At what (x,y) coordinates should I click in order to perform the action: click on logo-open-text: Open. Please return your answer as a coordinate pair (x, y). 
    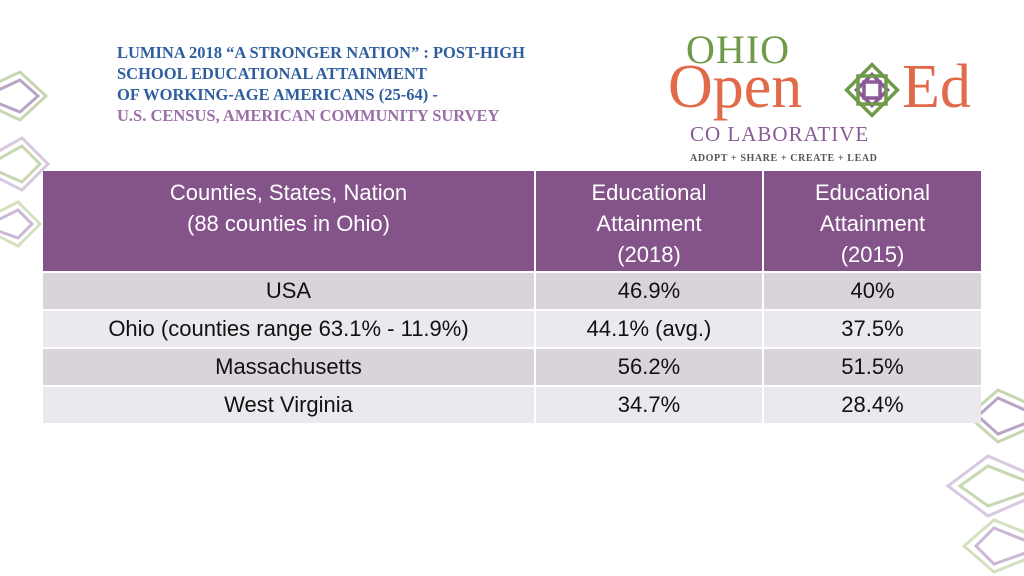
    Looking at the image, I should click on (735, 87).